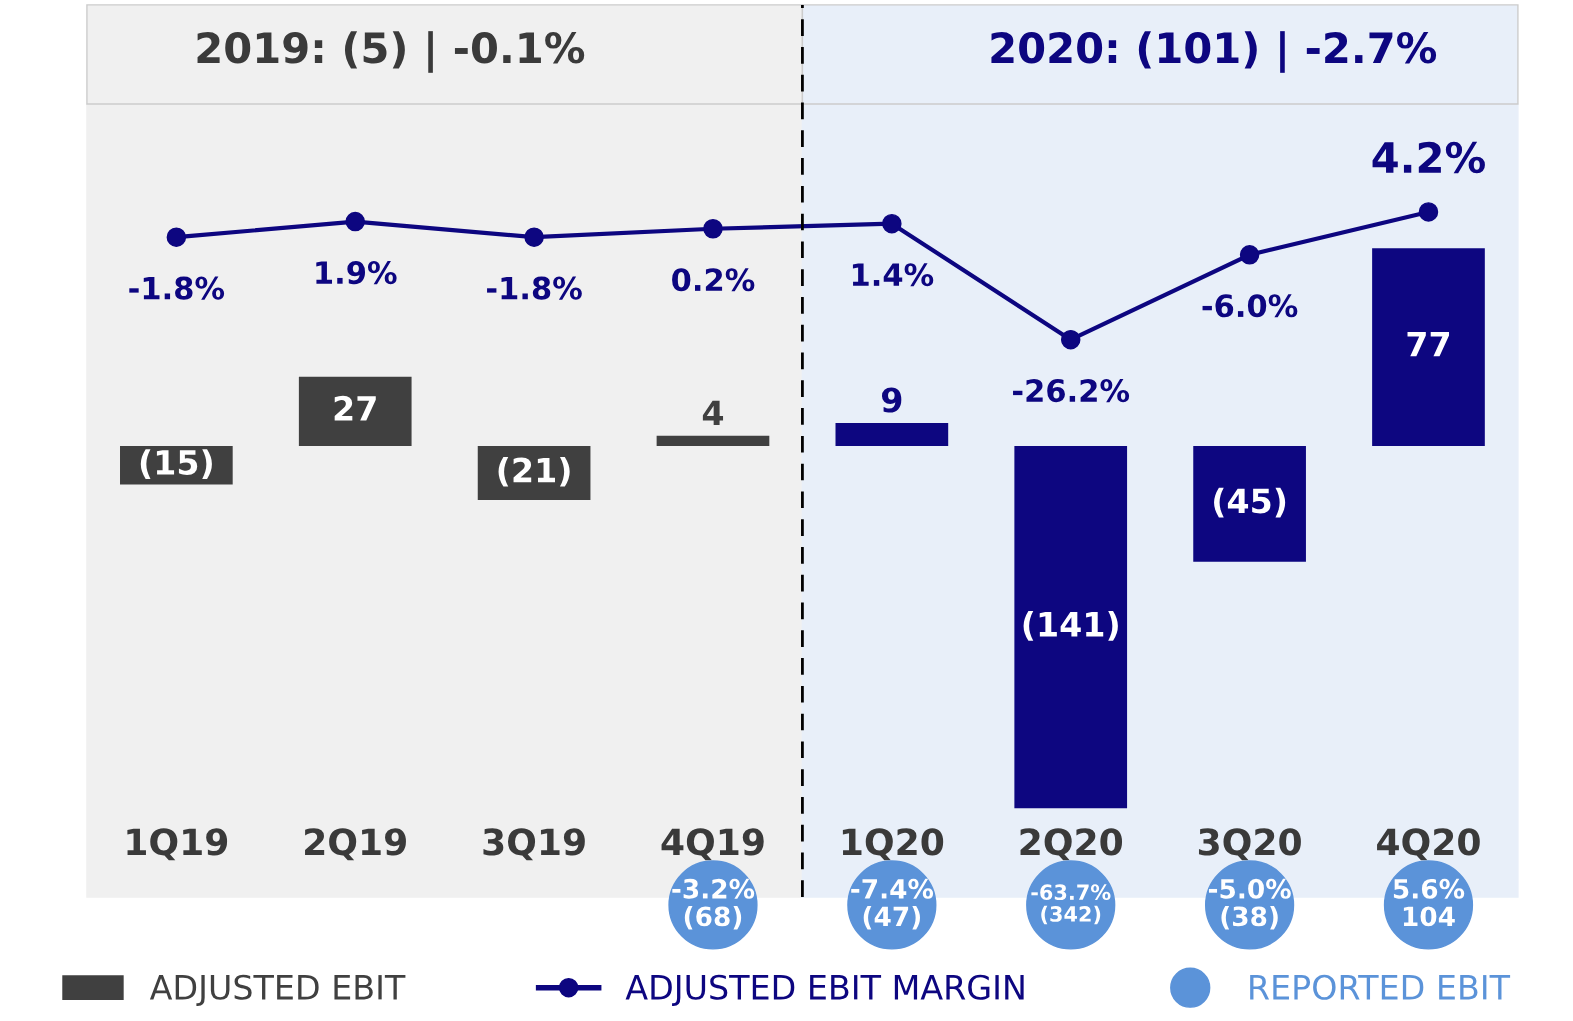 This screenshot has width=1573, height=1021. What do you see at coordinates (1428, 344) in the screenshot?
I see `data-label: 77` at bounding box center [1428, 344].